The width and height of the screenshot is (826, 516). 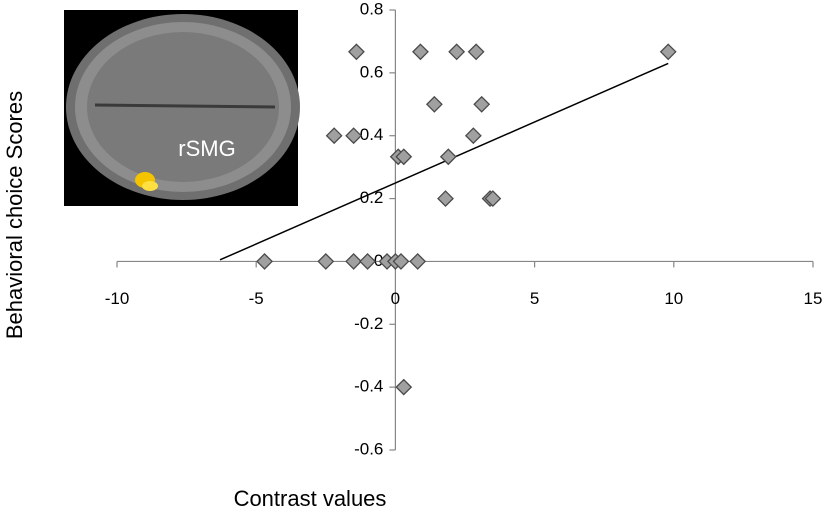 What do you see at coordinates (673, 298) in the screenshot?
I see `x-tick-label: 10` at bounding box center [673, 298].